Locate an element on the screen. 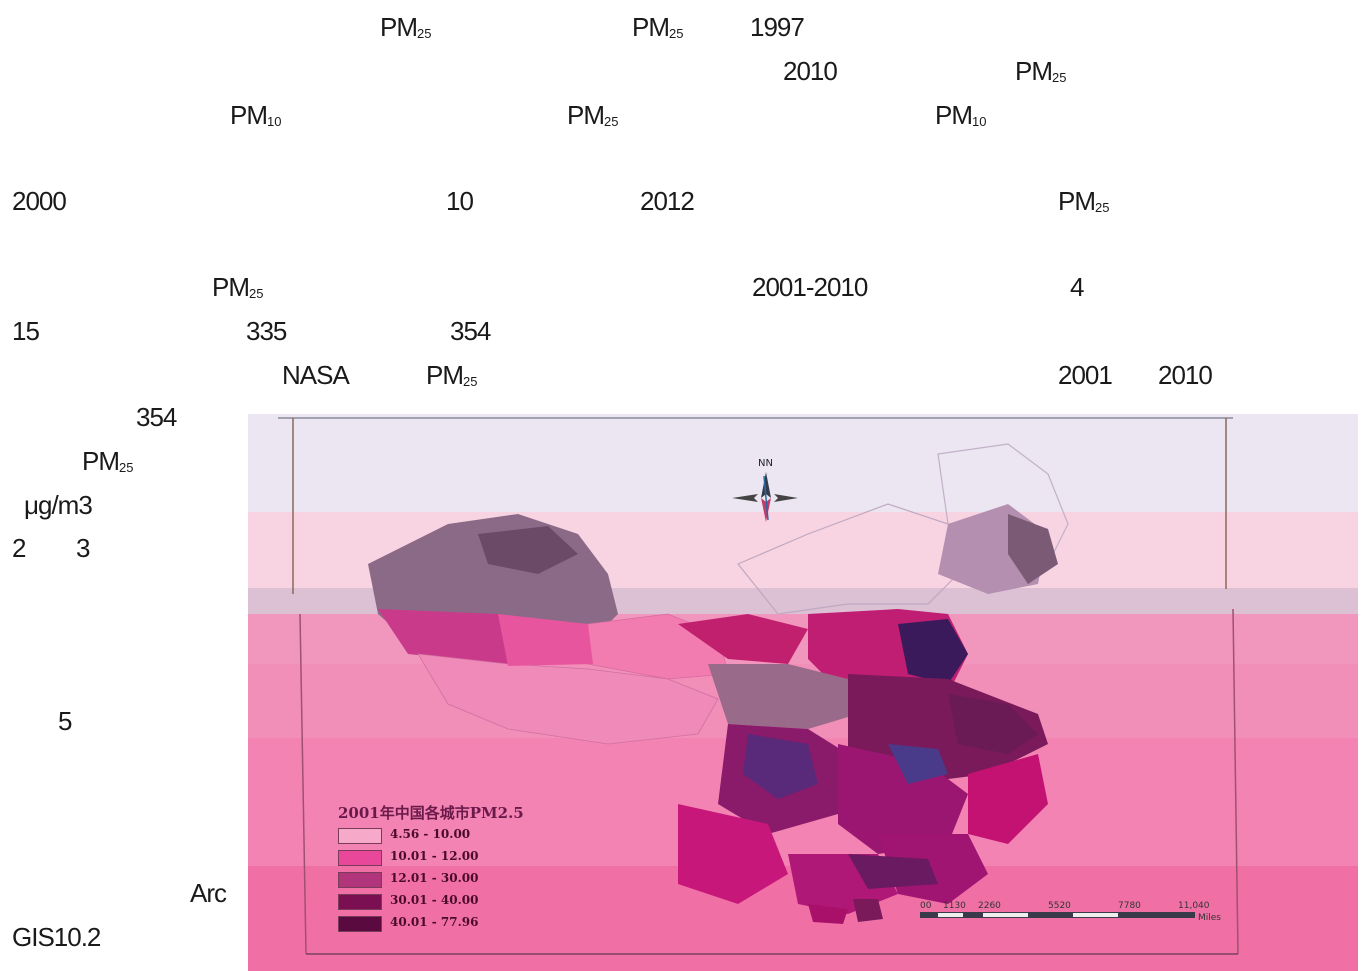 This screenshot has width=1363, height=971. province-jilin is located at coordinates (1033, 549).